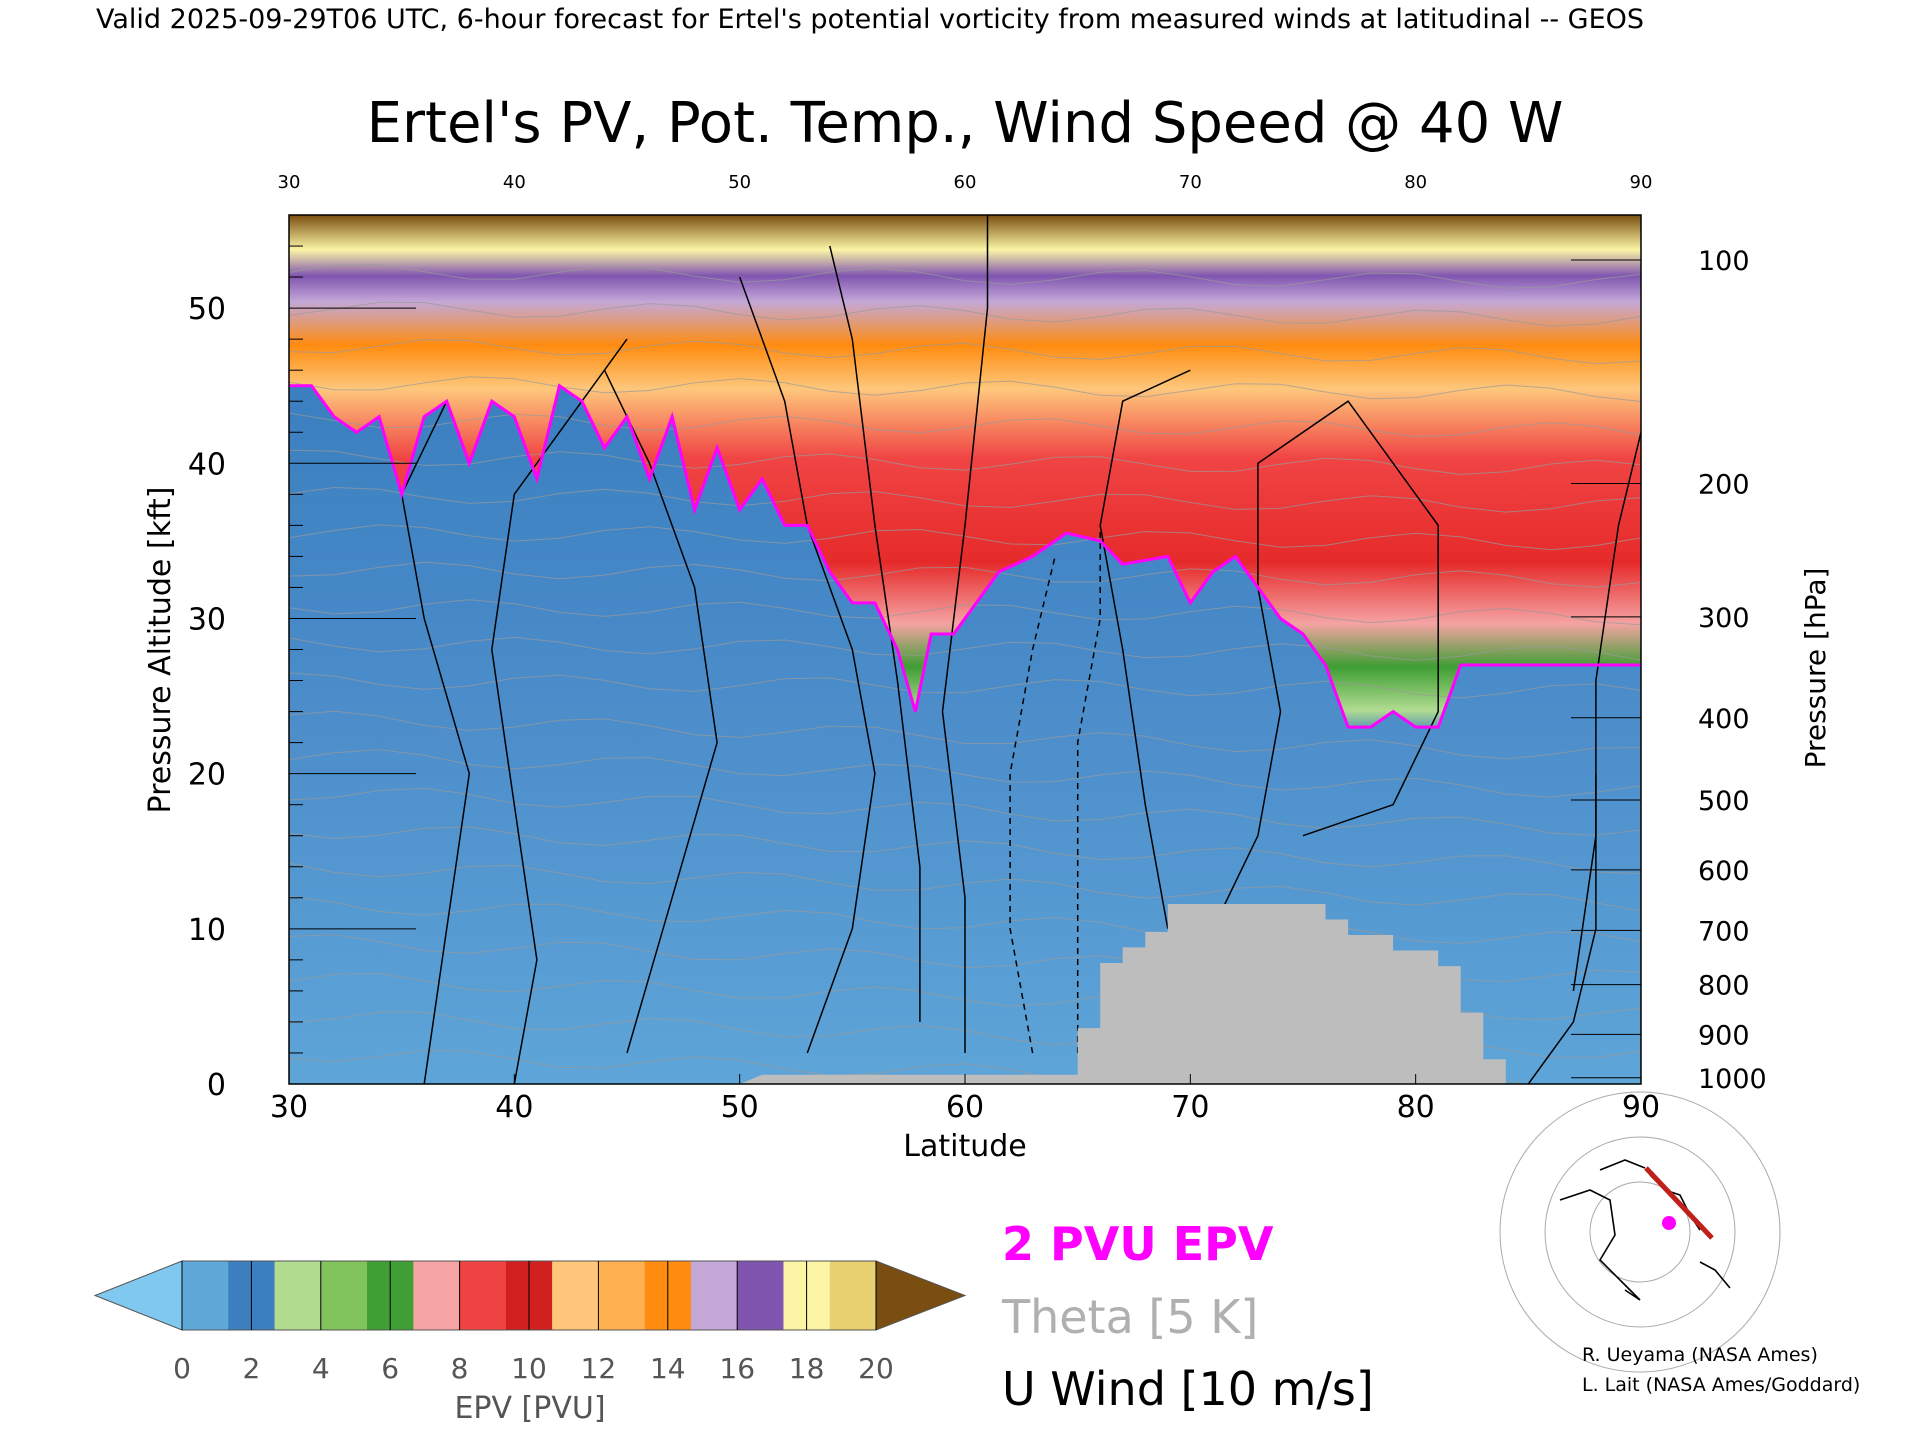 This screenshot has height=1440, width=1920. Describe the element at coordinates (390, 1368) in the screenshot. I see `colorbar-tick-label: 6` at that location.